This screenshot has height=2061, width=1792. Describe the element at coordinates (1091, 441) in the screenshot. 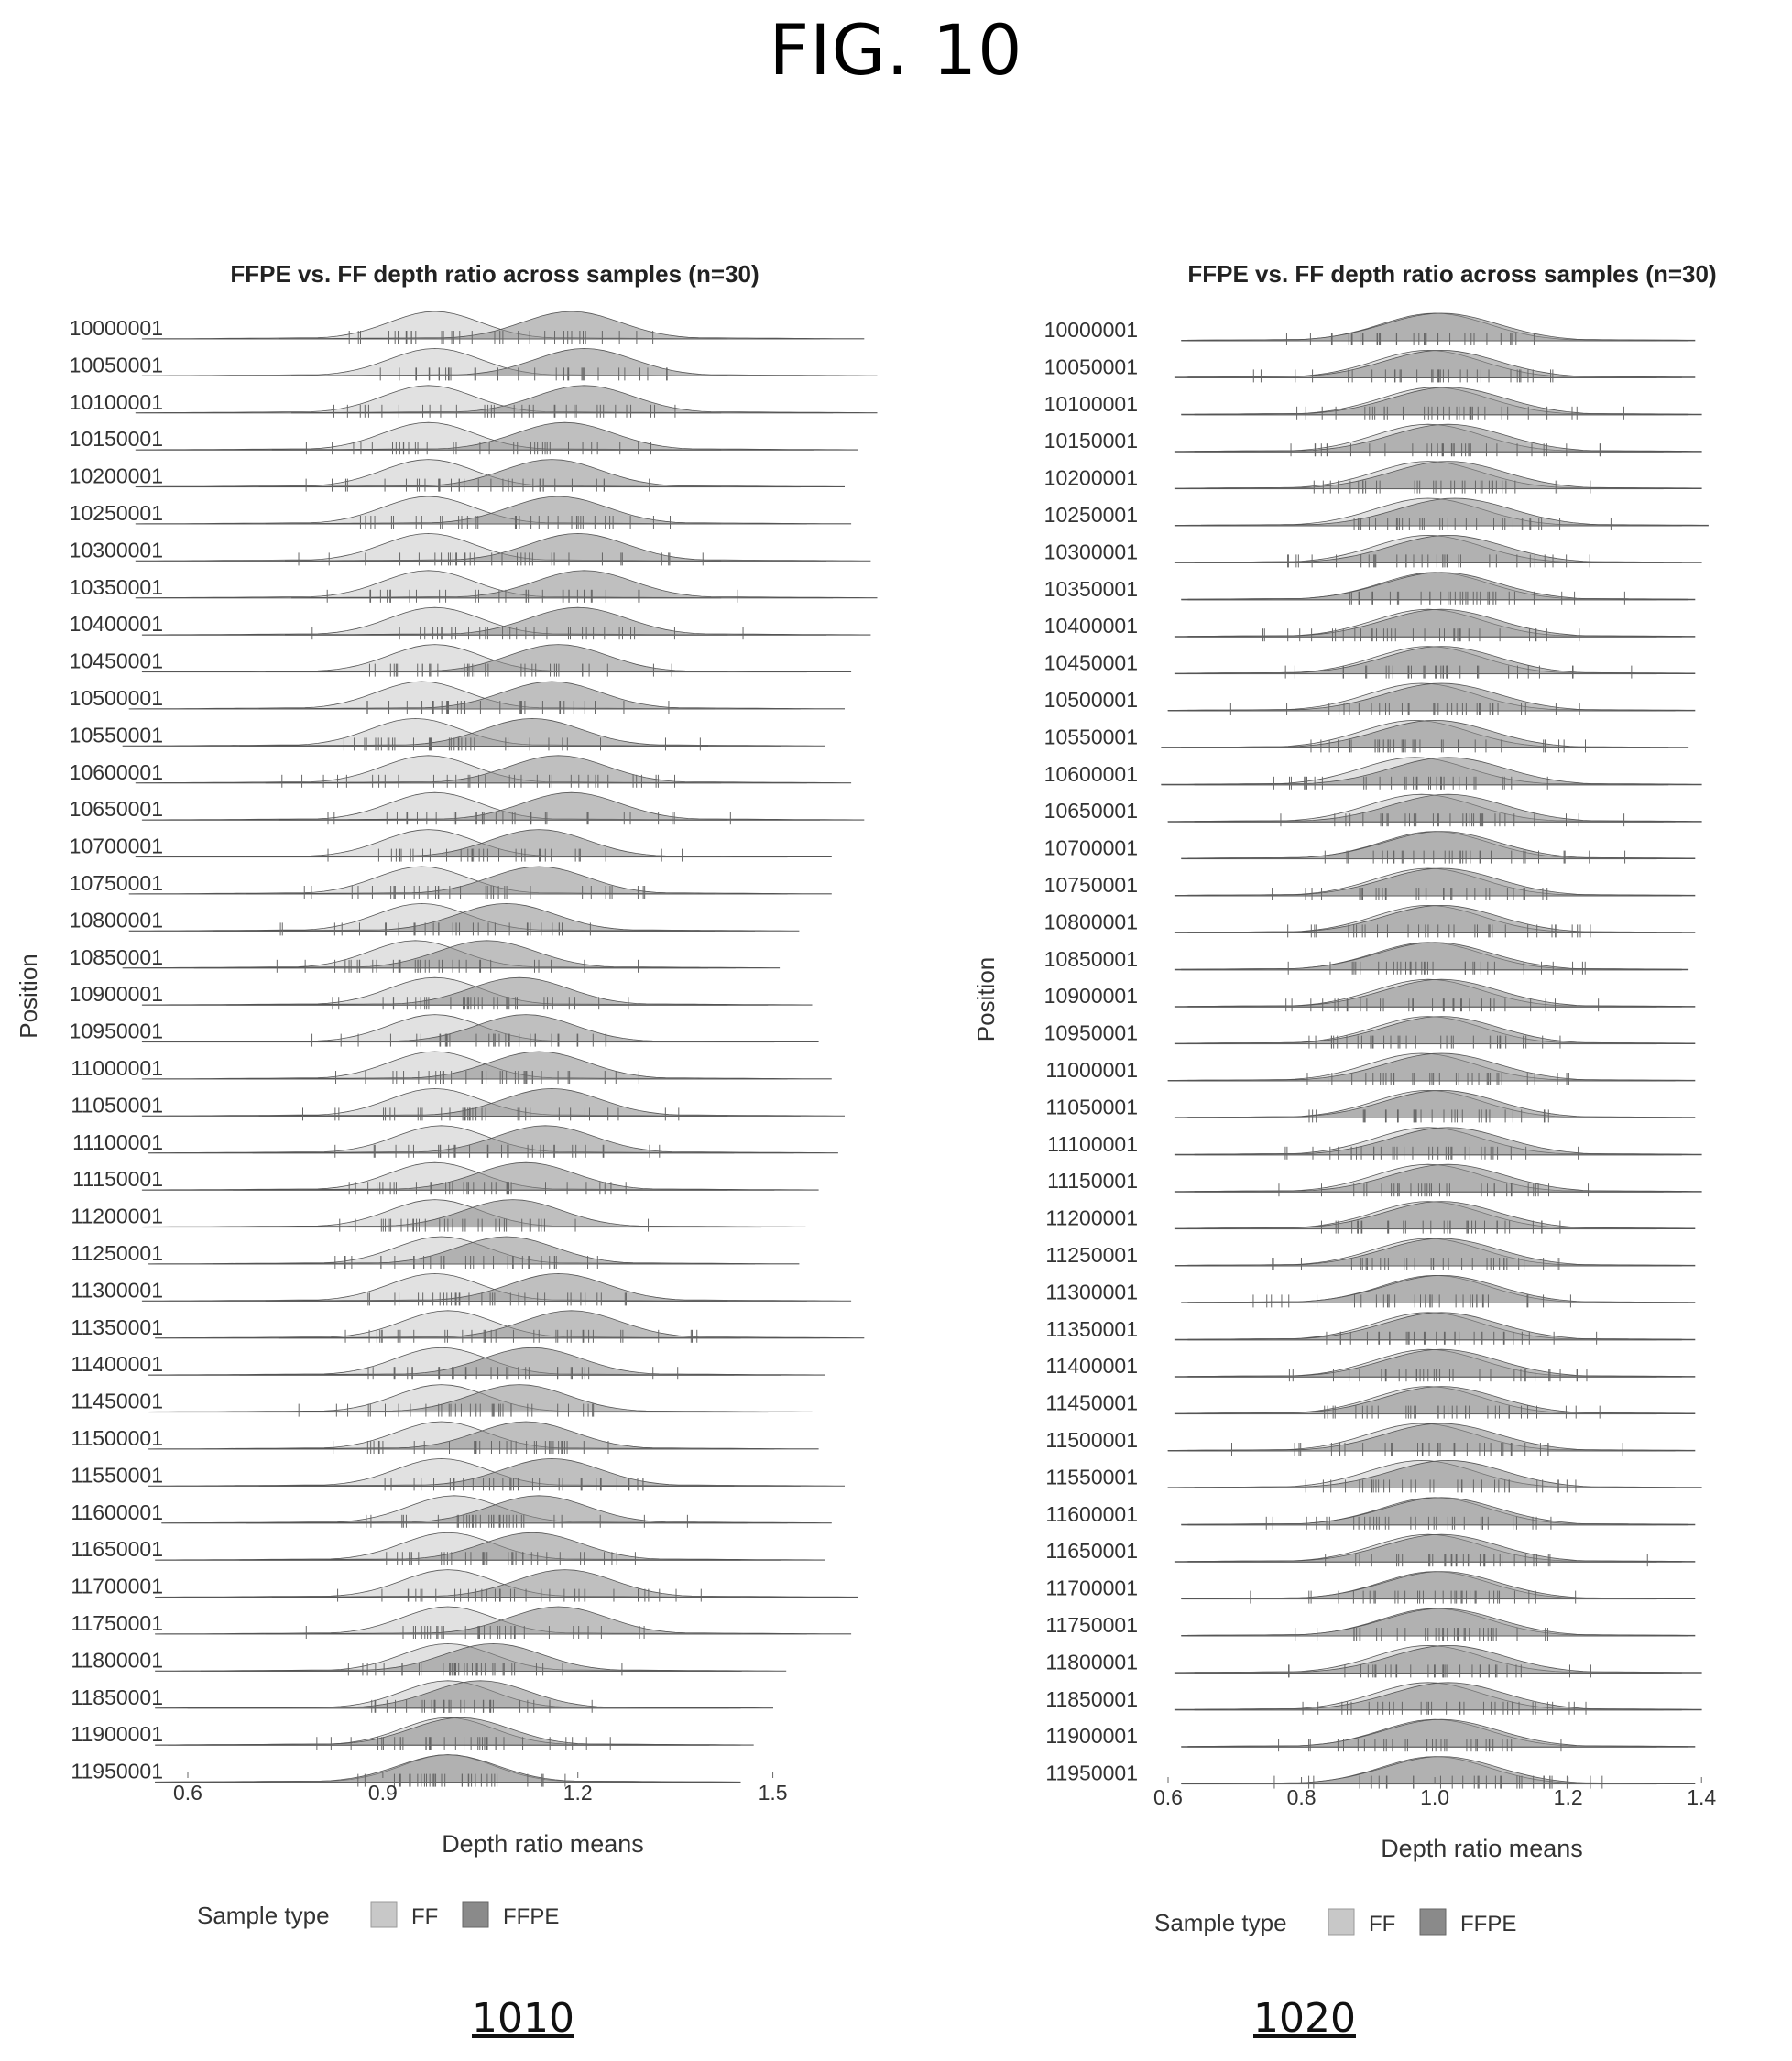

I see `y-tick-label: 10150001` at that location.